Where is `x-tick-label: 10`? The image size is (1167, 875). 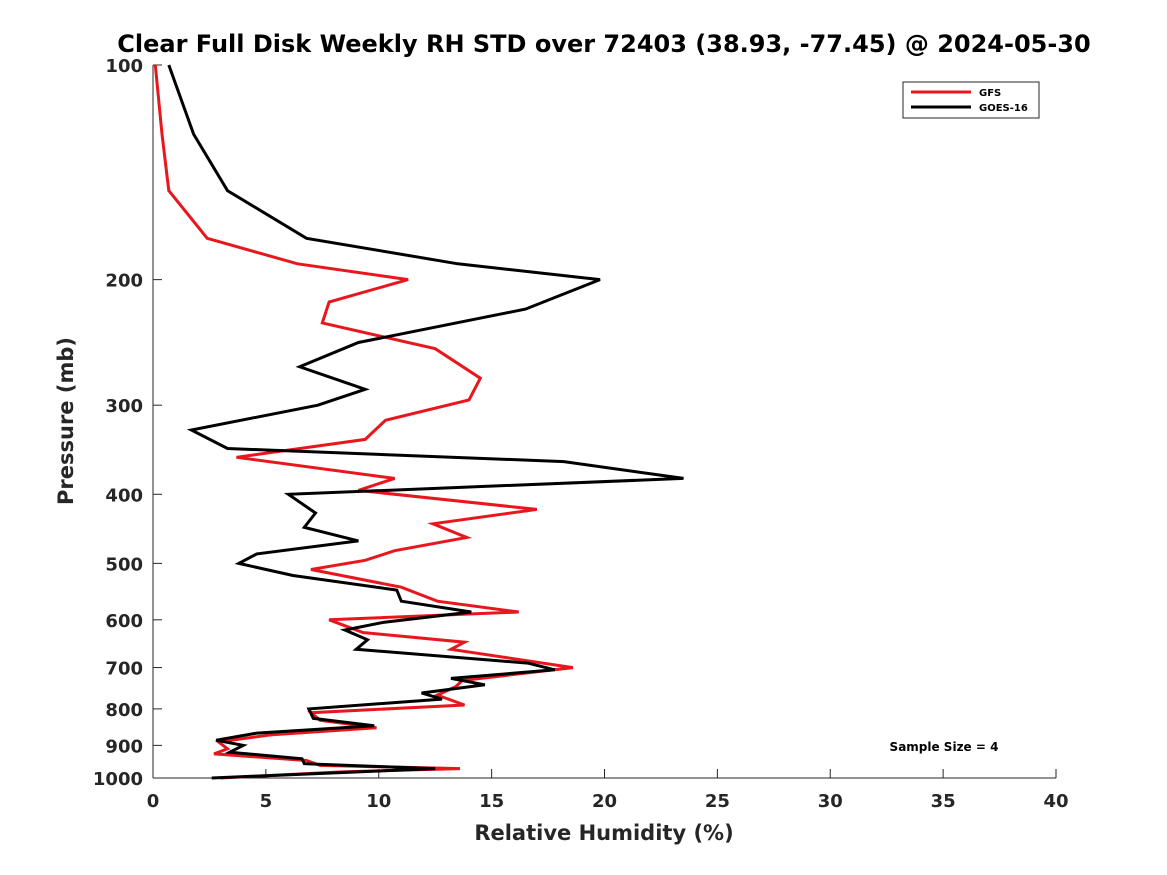
x-tick-label: 10 is located at coordinates (378, 801).